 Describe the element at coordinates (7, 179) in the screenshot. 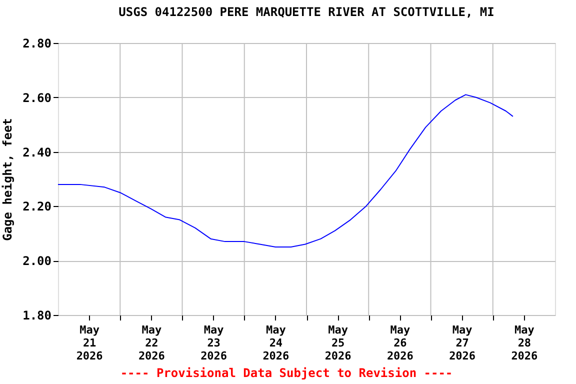

I see `y-axis-title: Gage height, feet` at that location.